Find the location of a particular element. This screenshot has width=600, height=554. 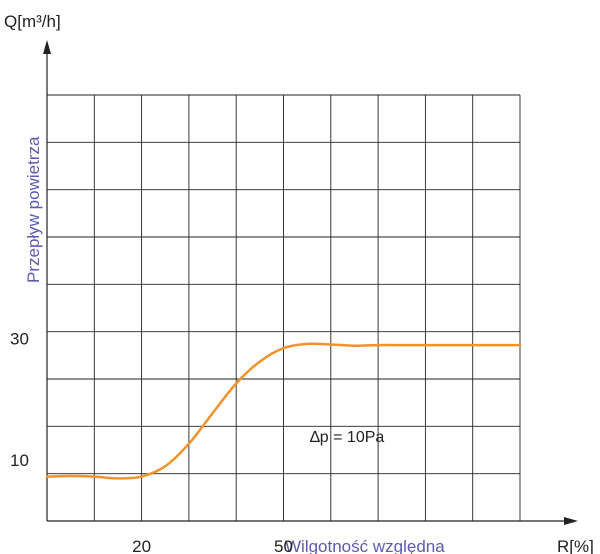

y-tick-label: 10 is located at coordinates (19, 460).